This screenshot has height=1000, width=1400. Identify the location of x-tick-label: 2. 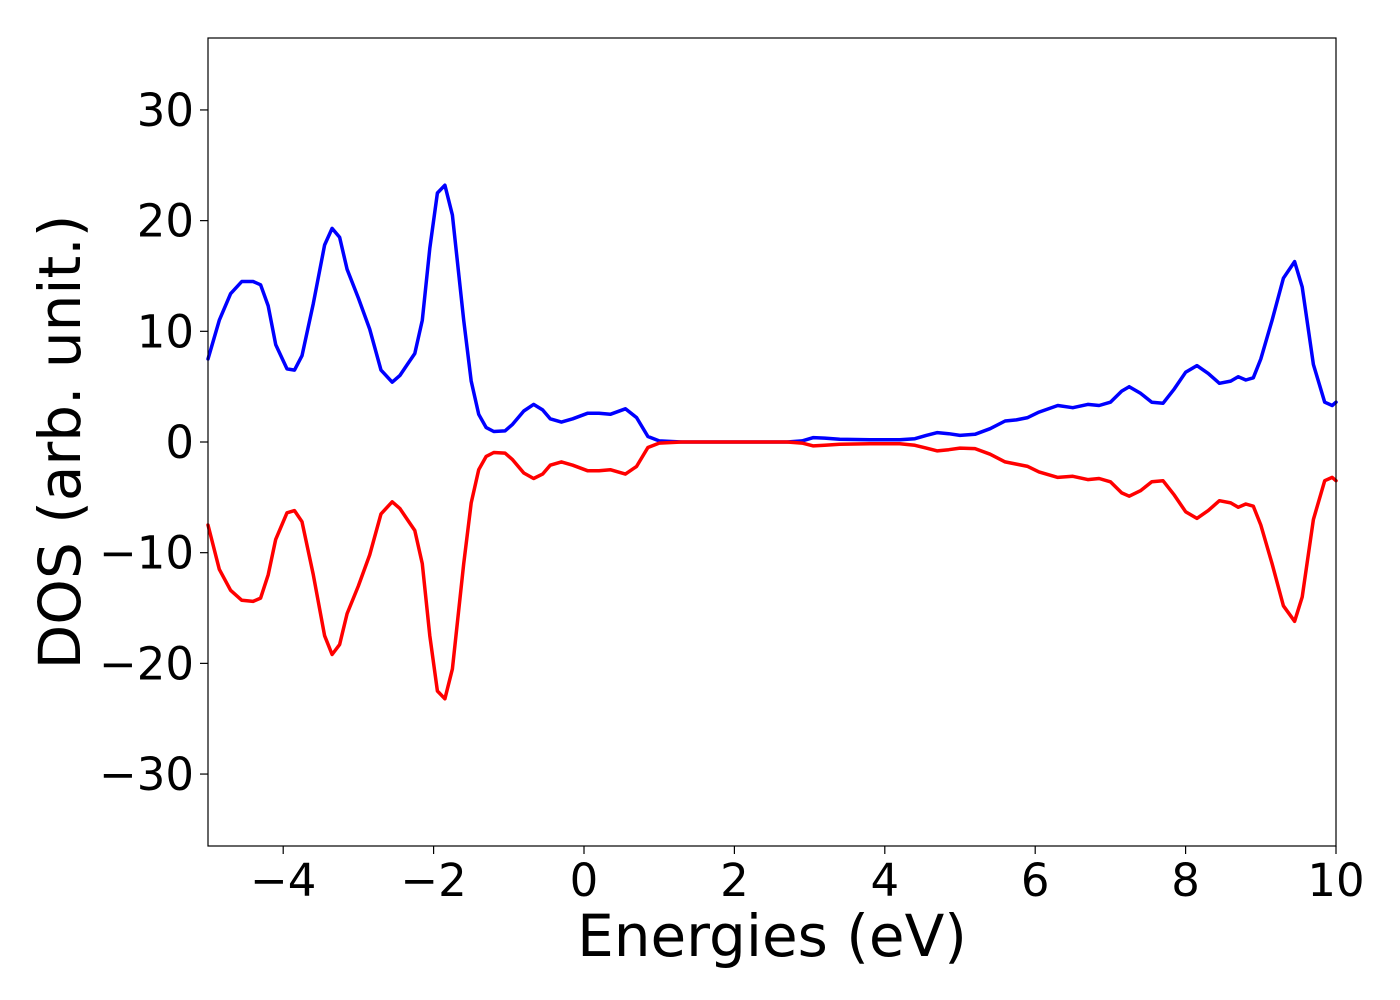
(734, 880).